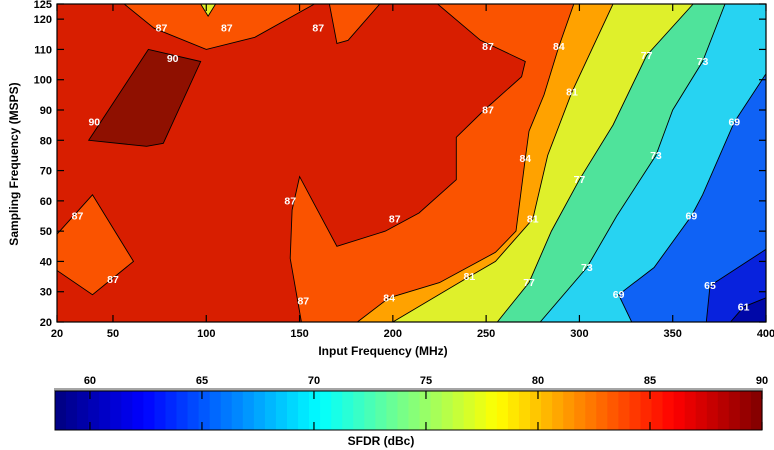  I want to click on y-tick-label-100: 100, so click(43, 81).